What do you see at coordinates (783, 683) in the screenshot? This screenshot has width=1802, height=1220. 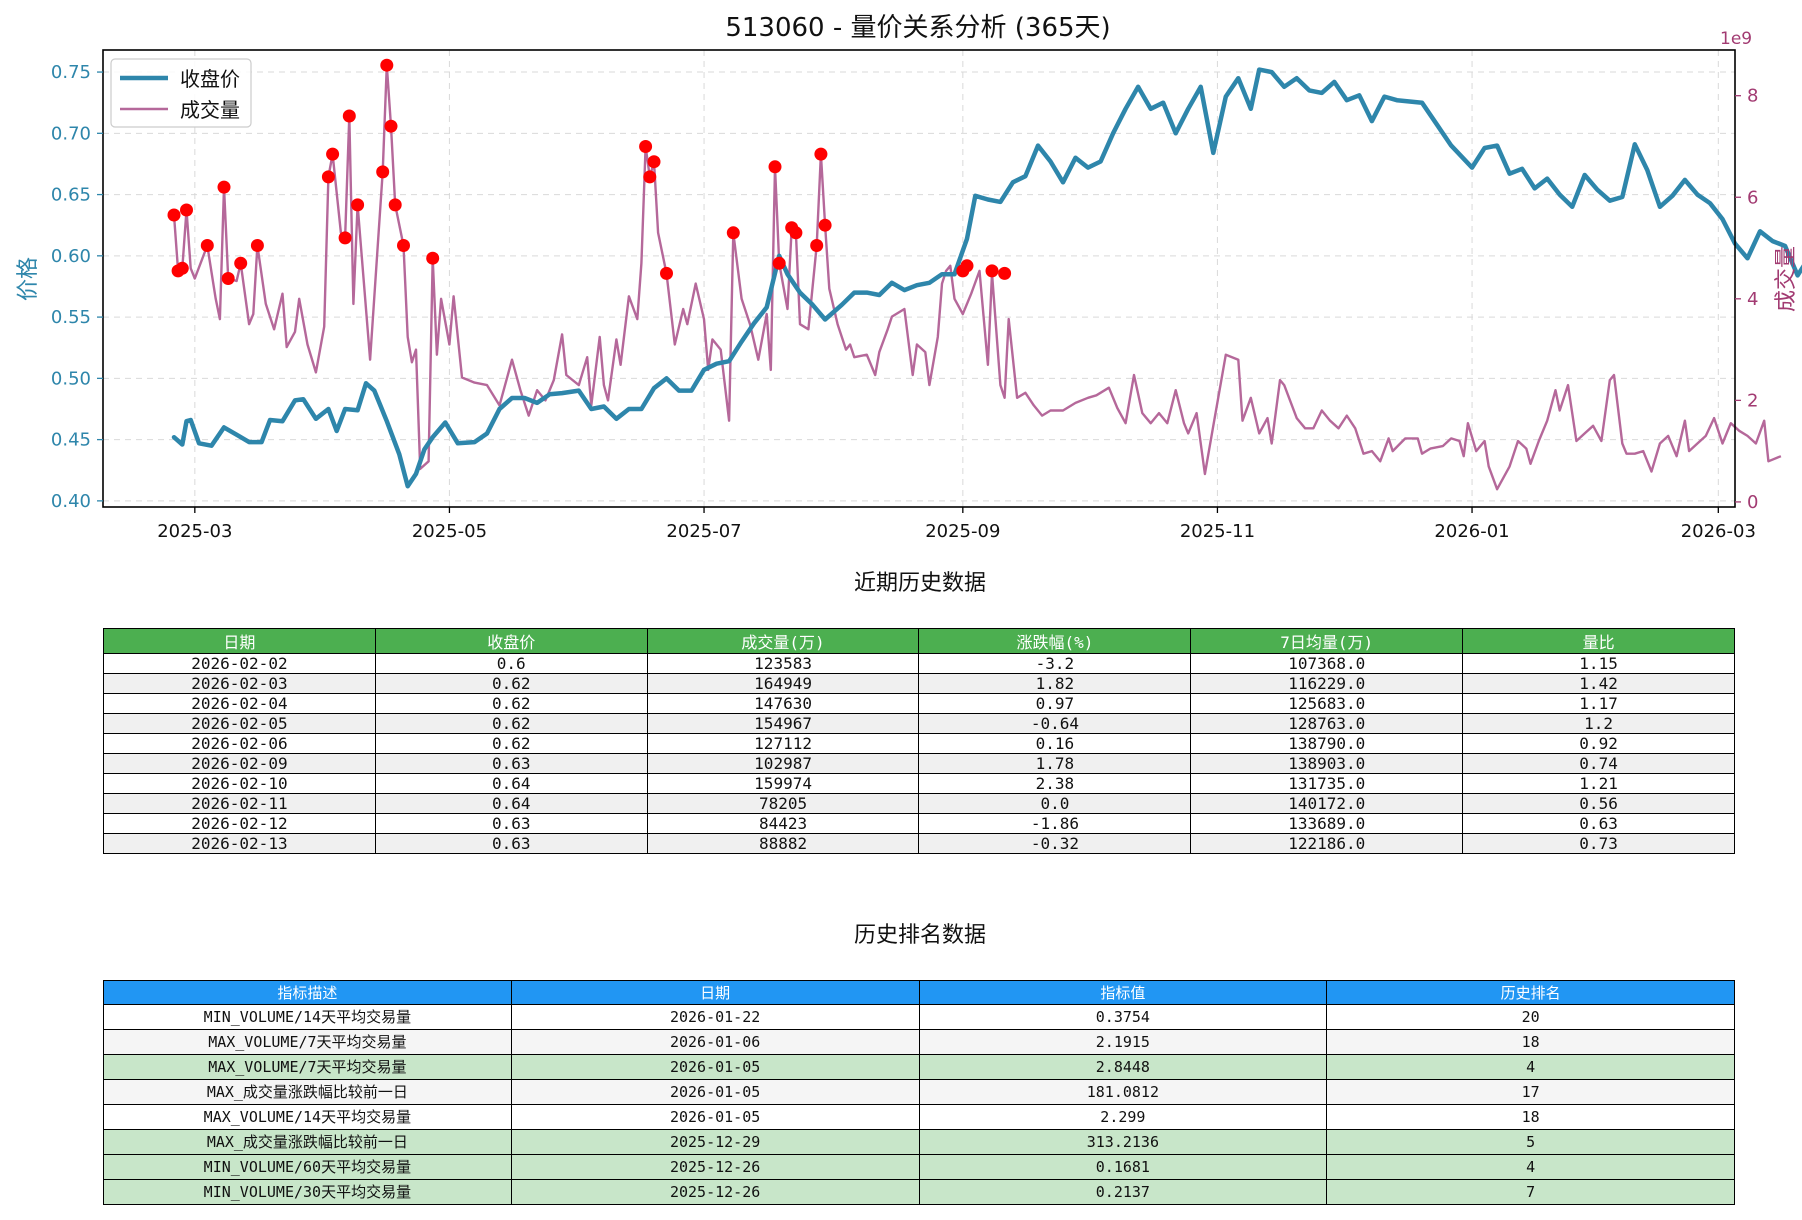 I see `table-cell: 164949` at bounding box center [783, 683].